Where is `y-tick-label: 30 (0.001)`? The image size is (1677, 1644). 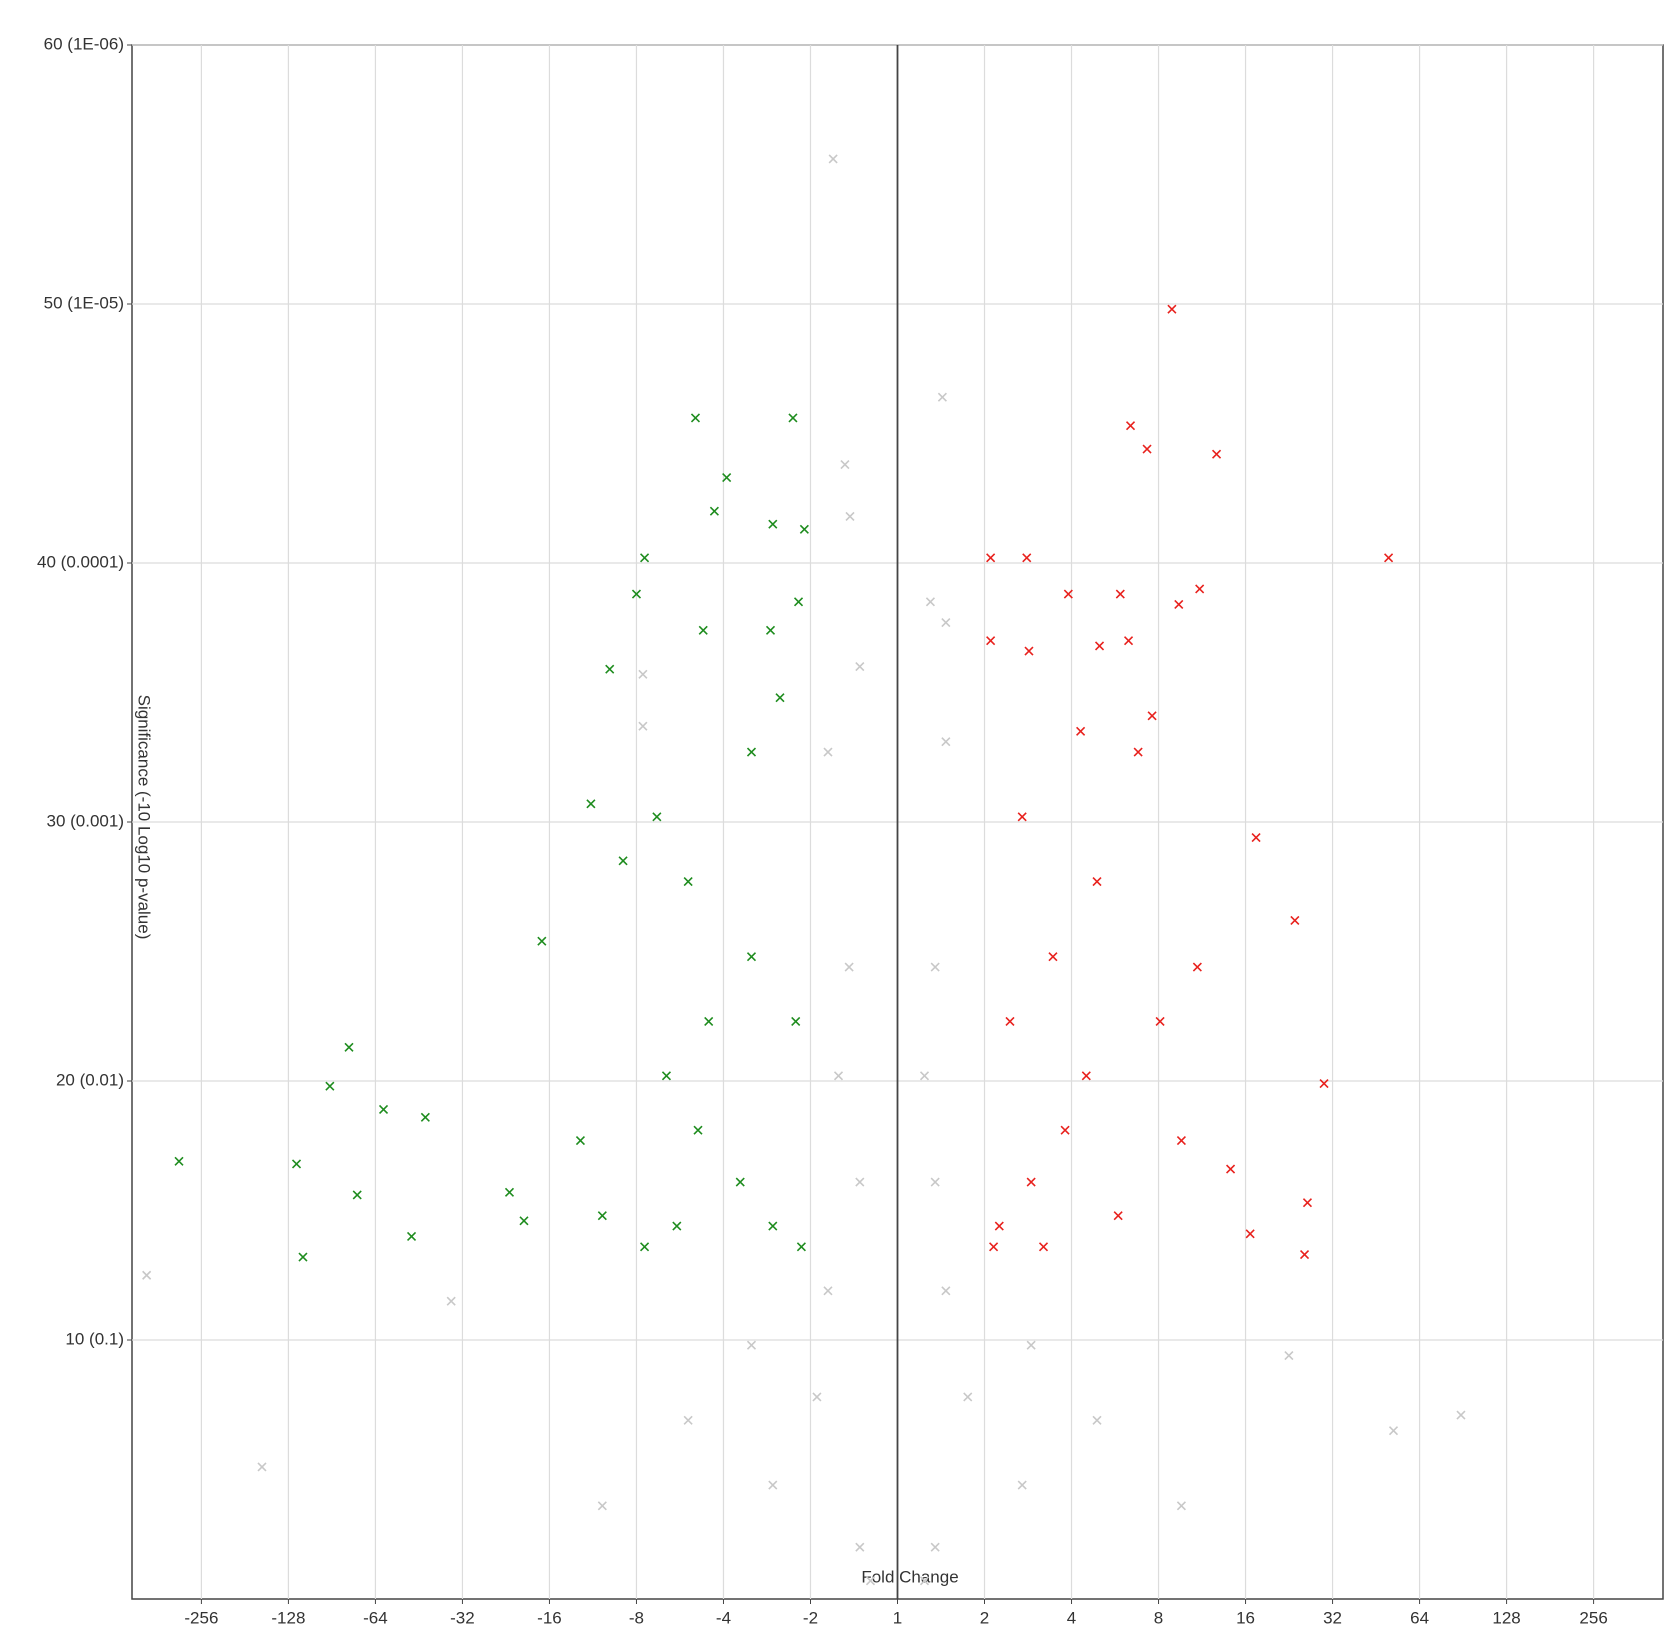
y-tick-label: 30 (0.001) is located at coordinates (86, 820).